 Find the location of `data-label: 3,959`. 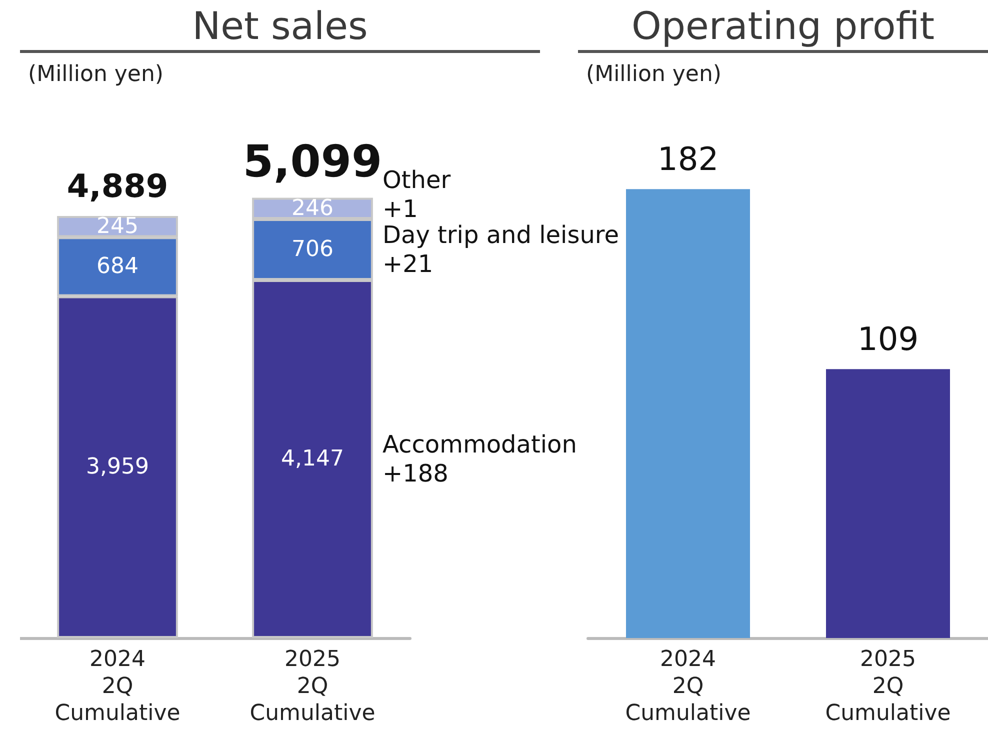

data-label: 3,959 is located at coordinates (117, 467).